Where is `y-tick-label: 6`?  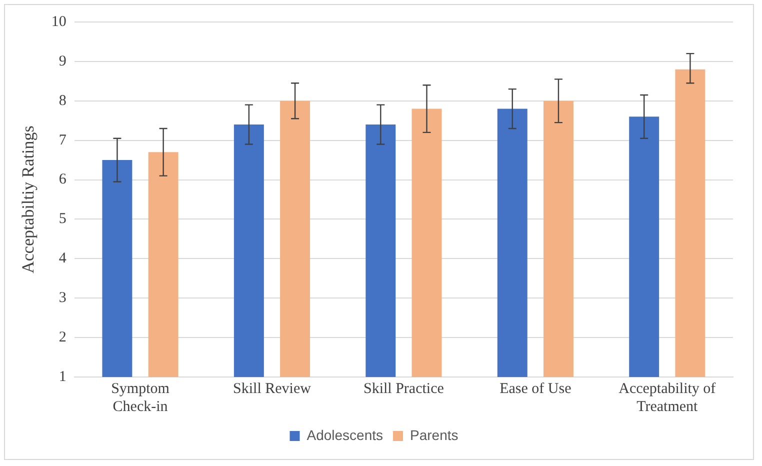
y-tick-label: 6 is located at coordinates (62, 180).